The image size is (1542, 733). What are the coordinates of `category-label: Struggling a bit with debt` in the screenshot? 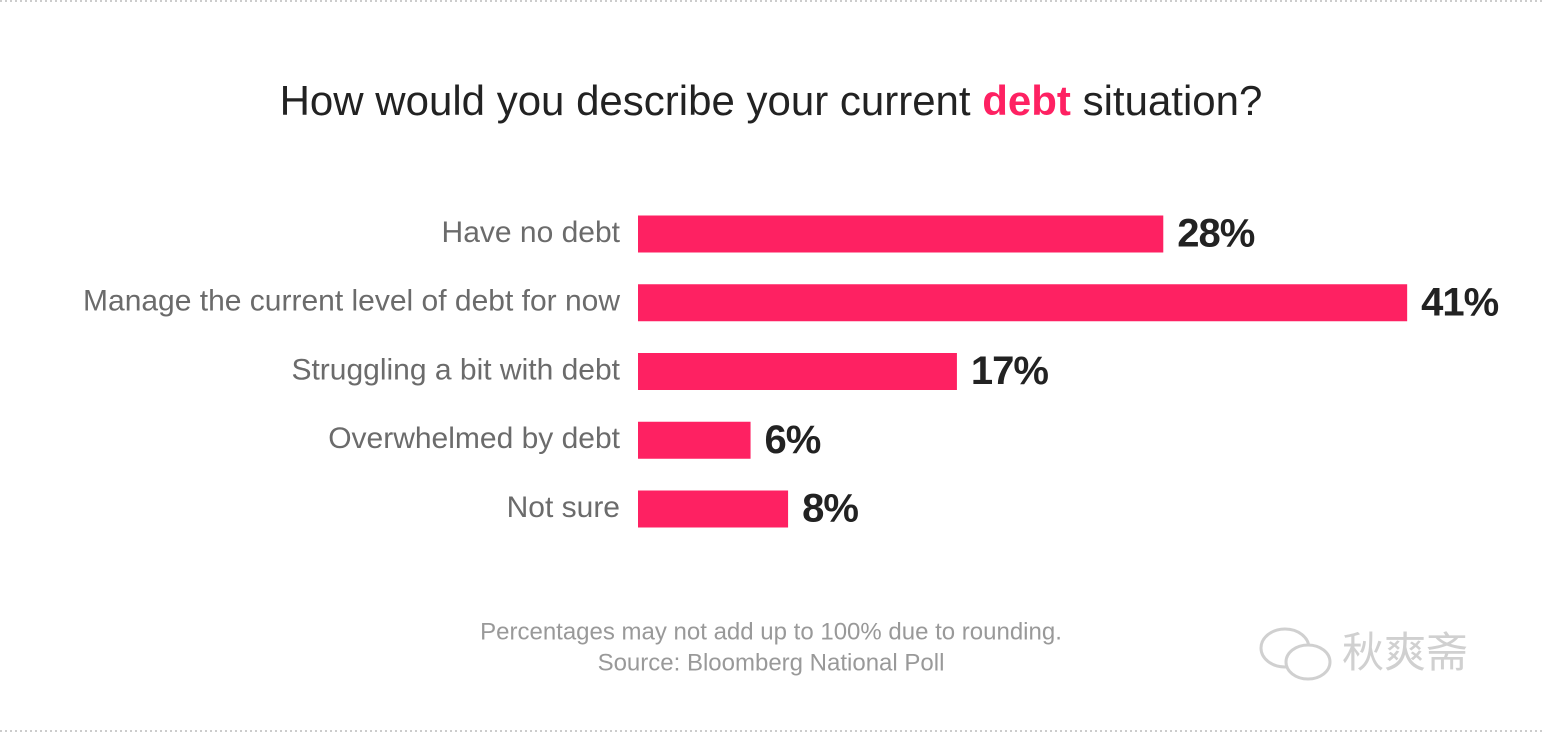 It's located at (455, 369).